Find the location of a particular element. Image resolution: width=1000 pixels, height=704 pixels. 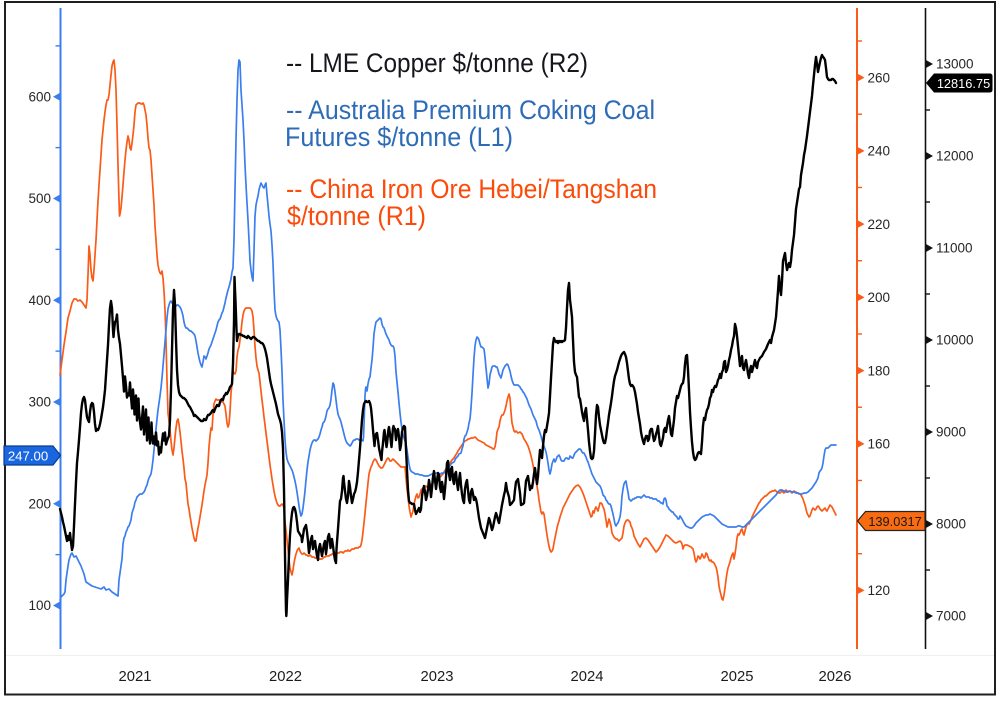

svg-text: 220 is located at coordinates (879, 224).